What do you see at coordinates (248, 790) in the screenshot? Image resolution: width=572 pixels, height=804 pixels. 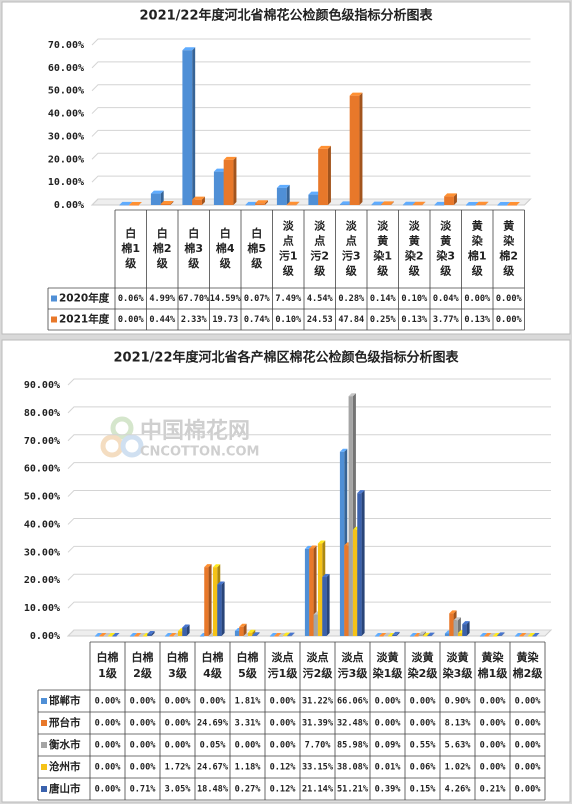 I see `data-label: 0.27%` at bounding box center [248, 790].